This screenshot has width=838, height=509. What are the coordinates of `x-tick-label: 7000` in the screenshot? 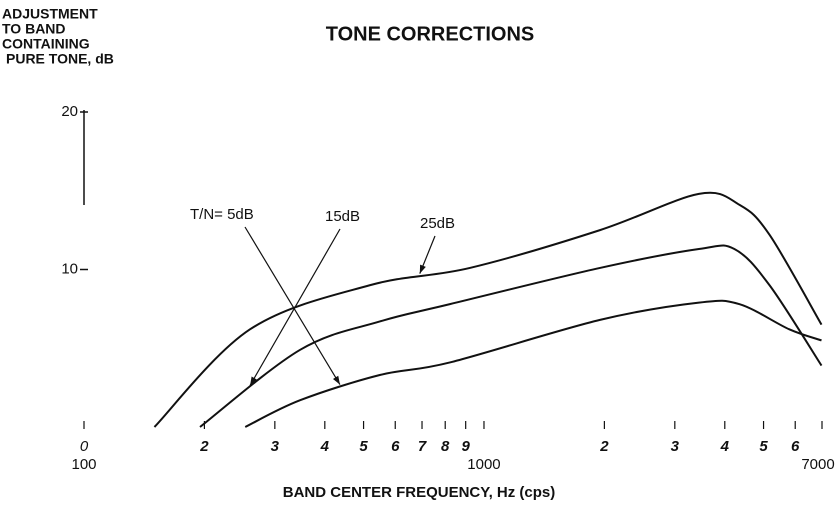 It's located at (817, 464).